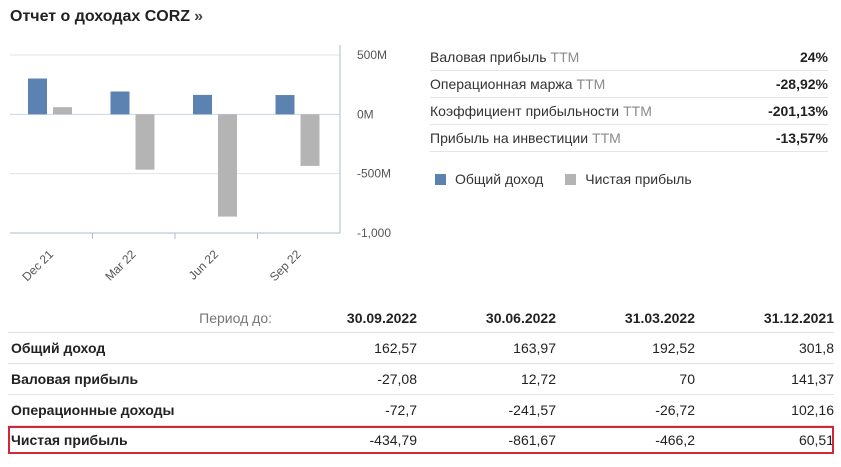  What do you see at coordinates (534, 348) in the screenshot?
I see `cell-value: 163,97` at bounding box center [534, 348].